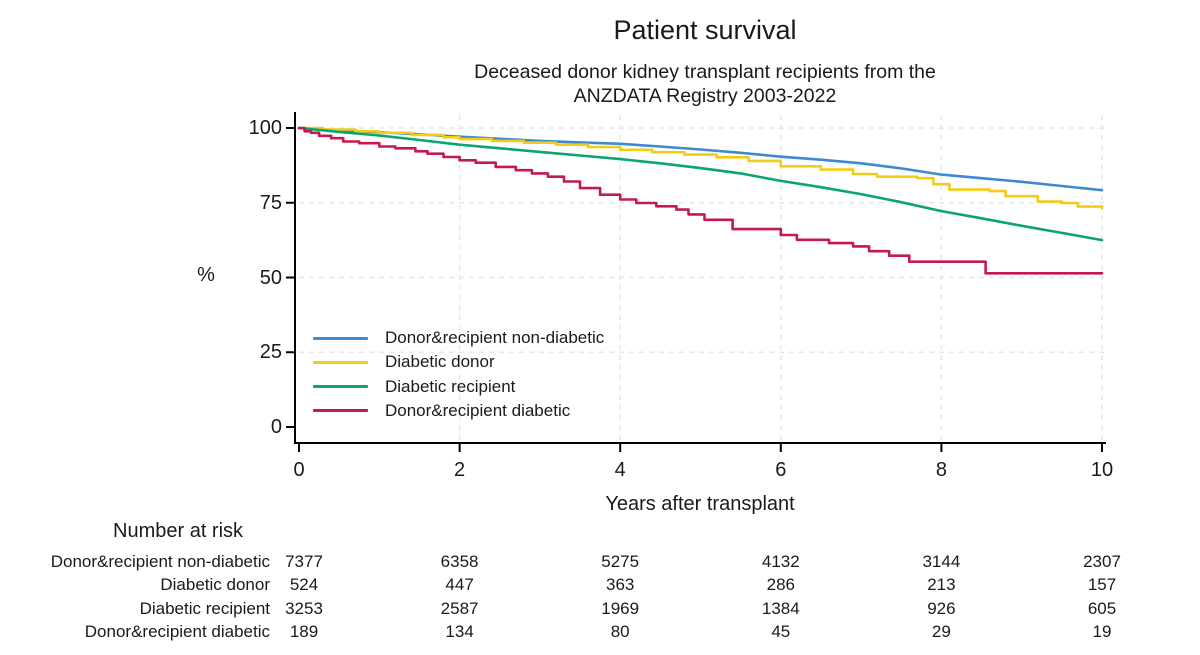 The width and height of the screenshot is (1200, 655). I want to click on risk-value: 447, so click(459, 585).